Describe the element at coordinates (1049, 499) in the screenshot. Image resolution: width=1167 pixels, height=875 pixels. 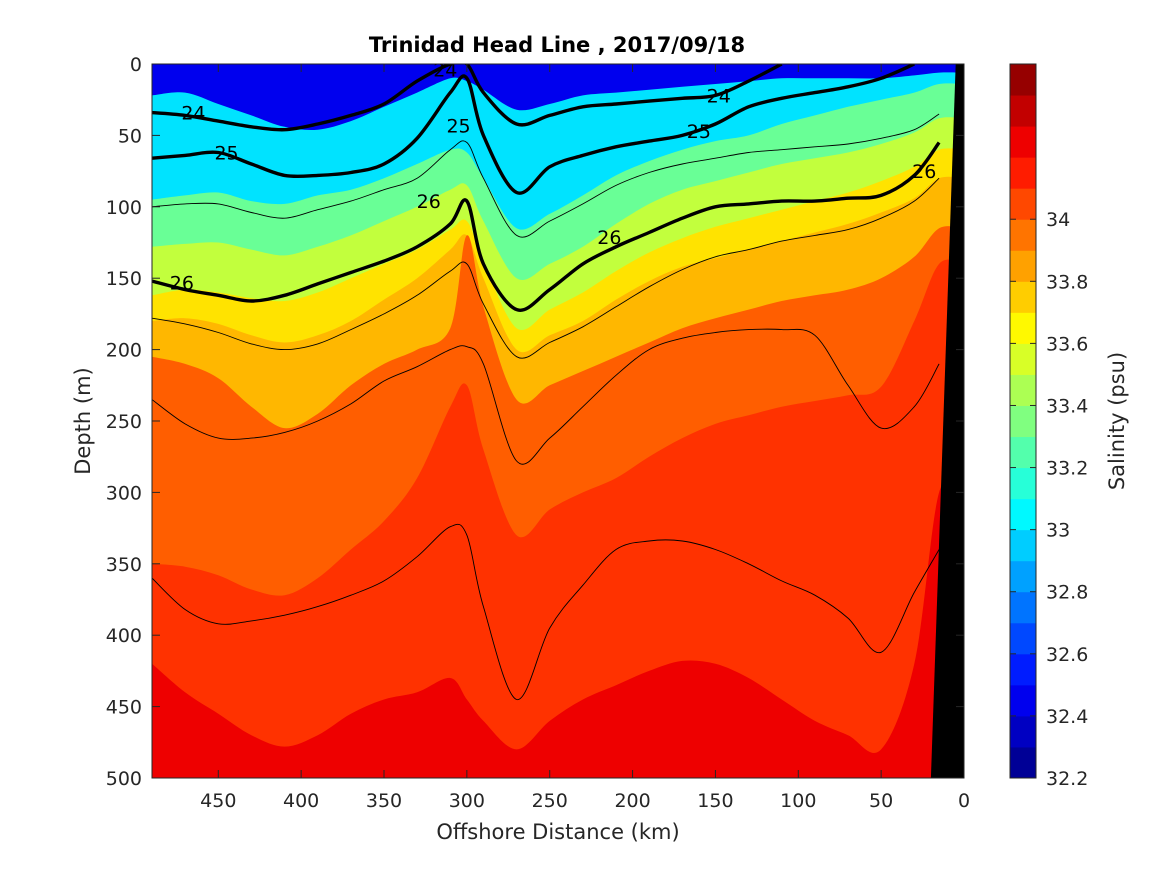
I see `colorbar-ticks: 32.2 32.4 32.6 32.8 33 33.2 33.4 33.6 33.8 34` at that location.